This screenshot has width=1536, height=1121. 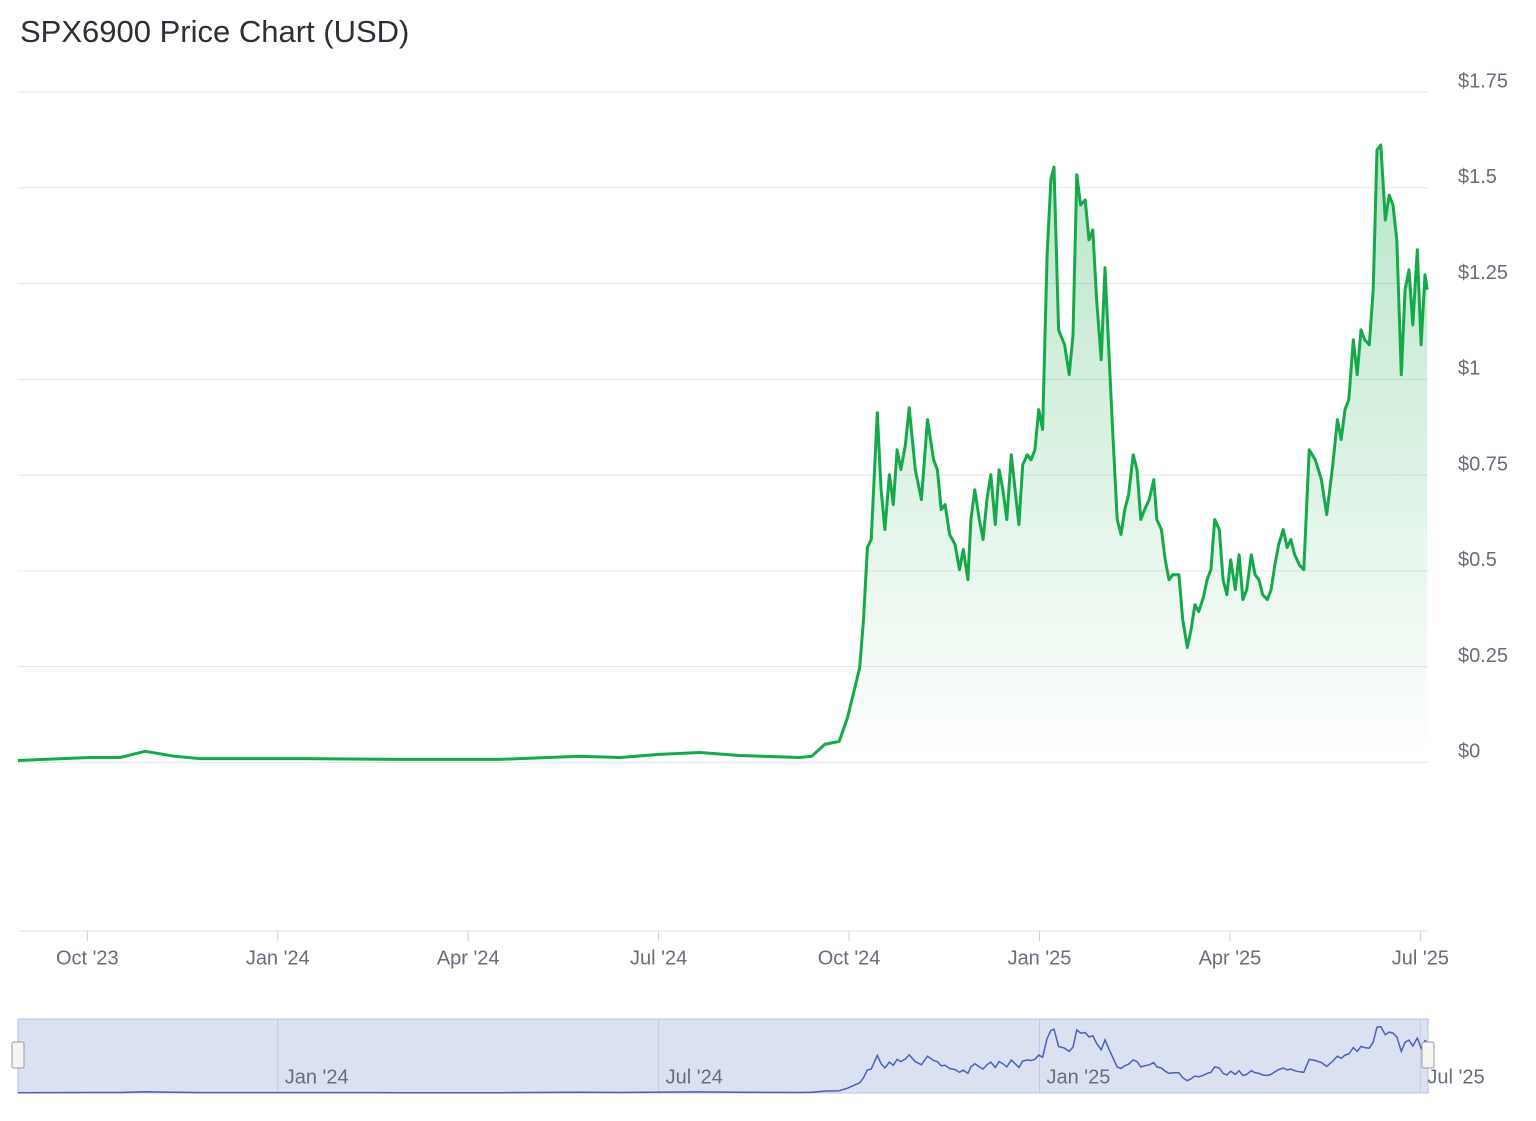 I want to click on x-tick-label: Apr '25, so click(x=1230, y=958).